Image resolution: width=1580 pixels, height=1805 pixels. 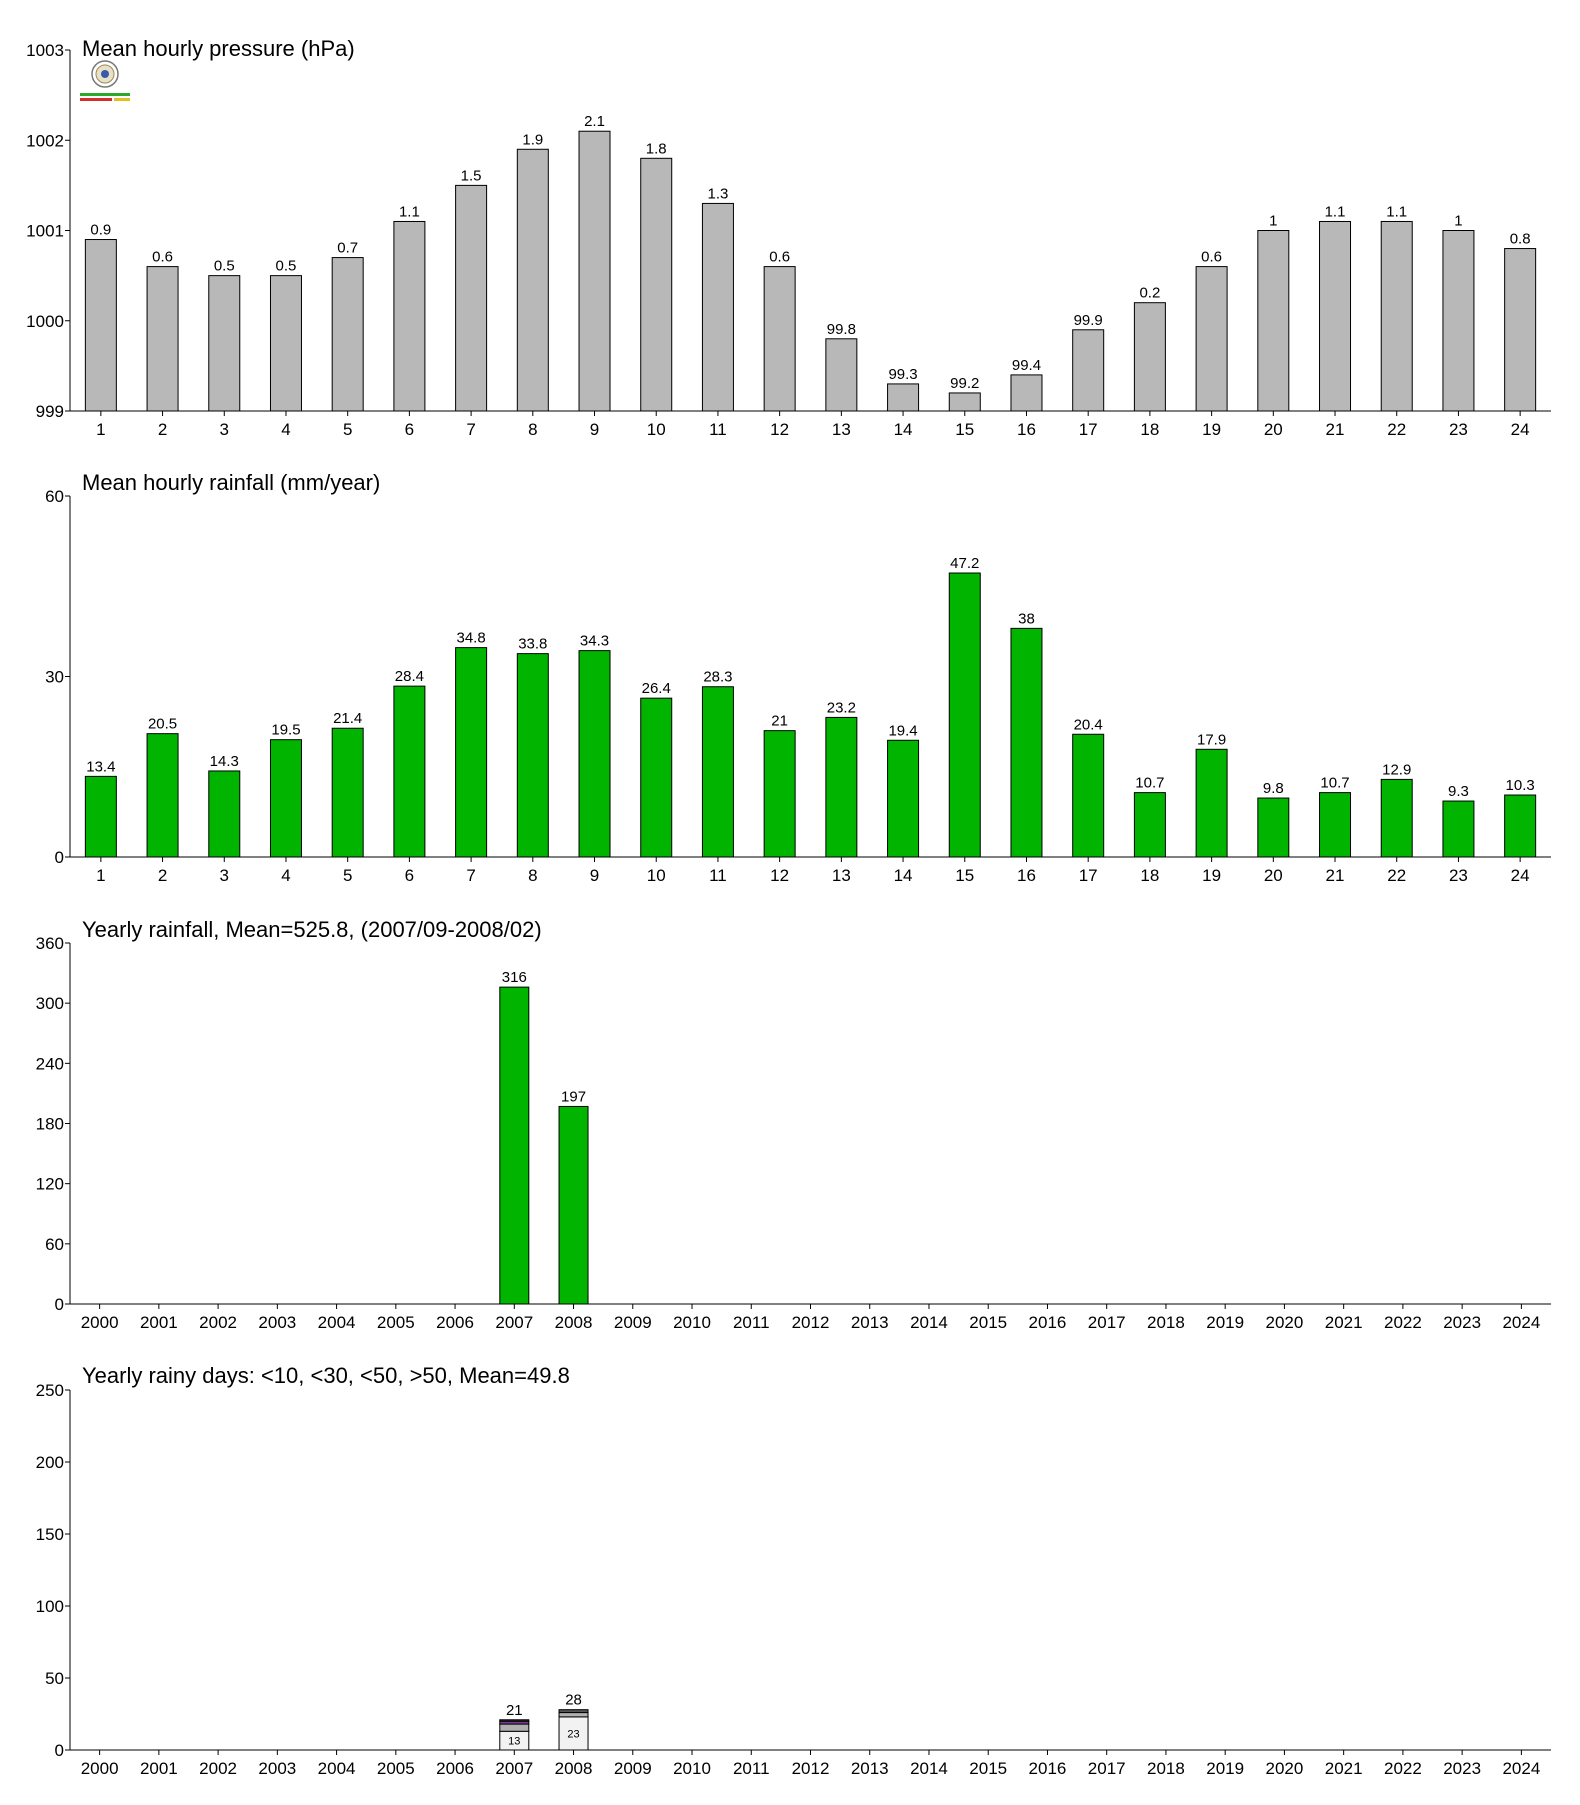 I want to click on x-tick-label: 2023, so click(x=1462, y=1768).